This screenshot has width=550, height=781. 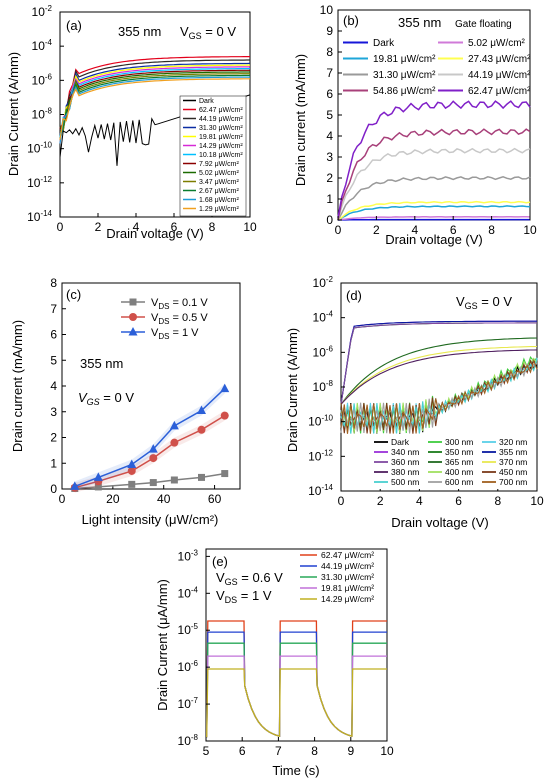 I want to click on panel-a-legend-label: 3.47 μW/cm², so click(x=219, y=182).